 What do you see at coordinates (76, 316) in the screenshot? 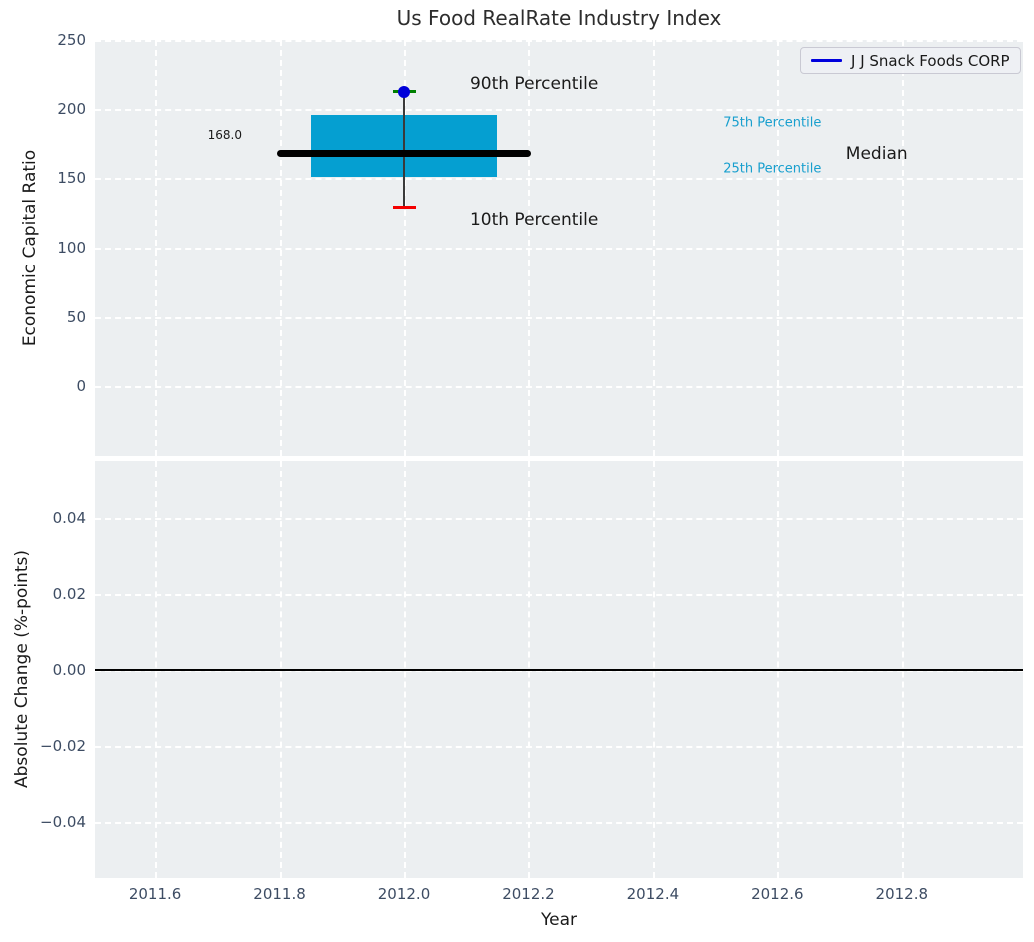
I see `y-tick-label: 50` at bounding box center [76, 316].